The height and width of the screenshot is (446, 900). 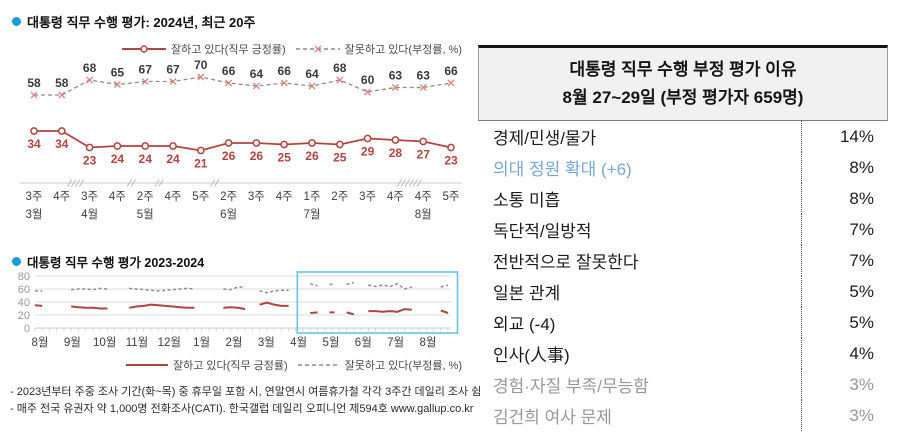 What do you see at coordinates (24, 316) in the screenshot?
I see `svg-text: 20` at bounding box center [24, 316].